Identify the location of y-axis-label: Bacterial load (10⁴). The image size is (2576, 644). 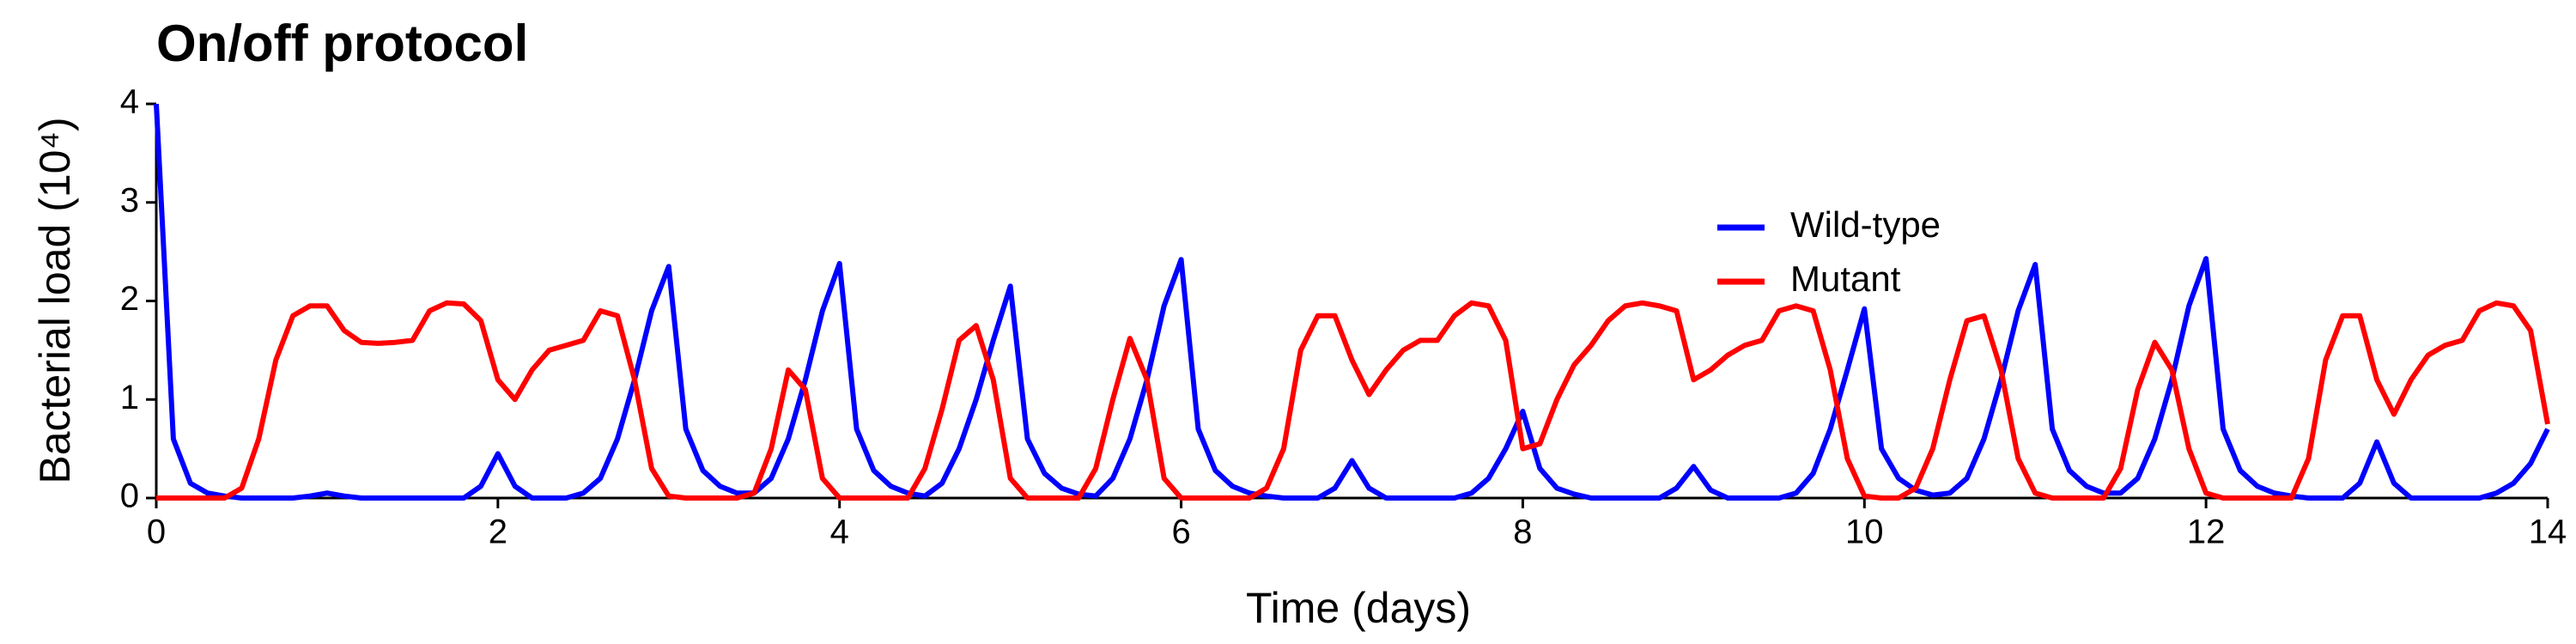
(55, 300).